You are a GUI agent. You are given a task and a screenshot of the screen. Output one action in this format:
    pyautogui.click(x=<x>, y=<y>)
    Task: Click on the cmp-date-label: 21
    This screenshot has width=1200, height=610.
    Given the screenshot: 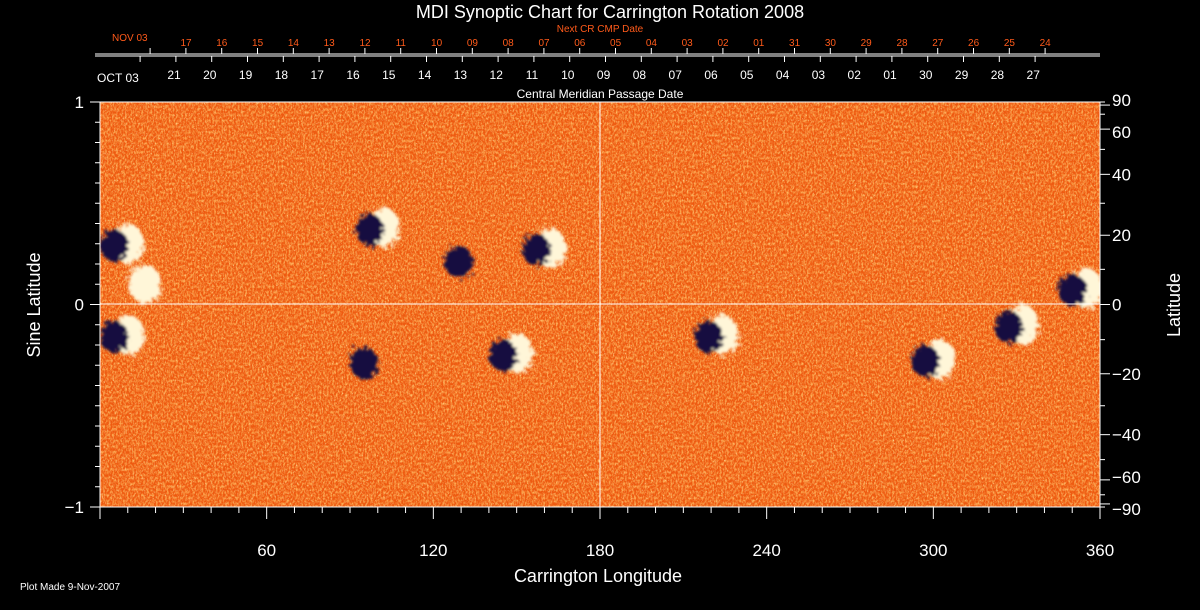 What is the action you would take?
    pyautogui.click(x=174, y=75)
    